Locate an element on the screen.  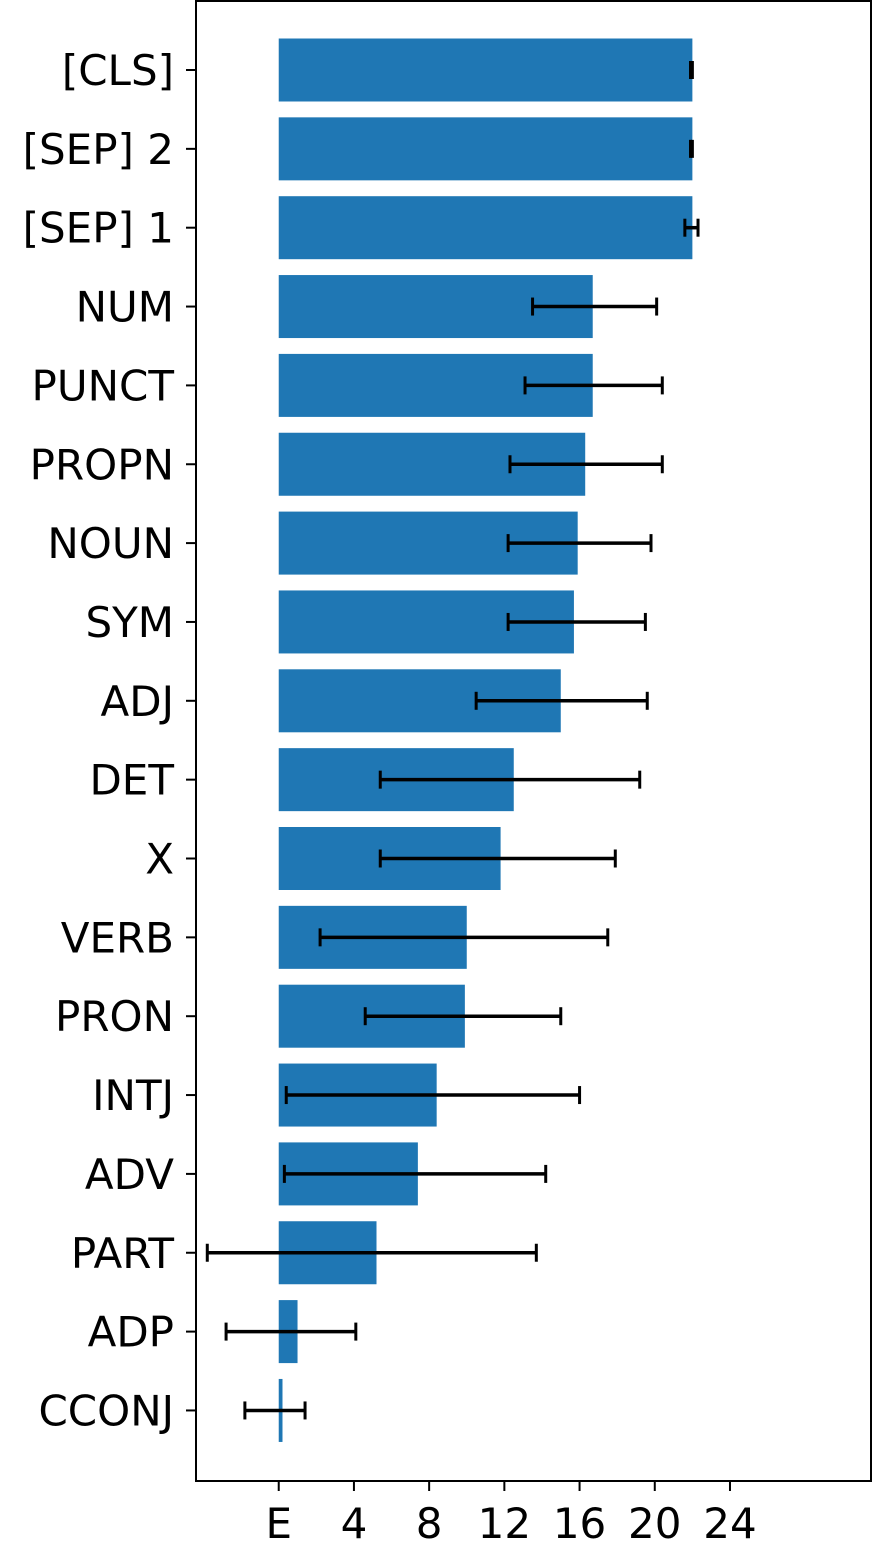
y-tick-label: VERB is located at coordinates (117, 937).